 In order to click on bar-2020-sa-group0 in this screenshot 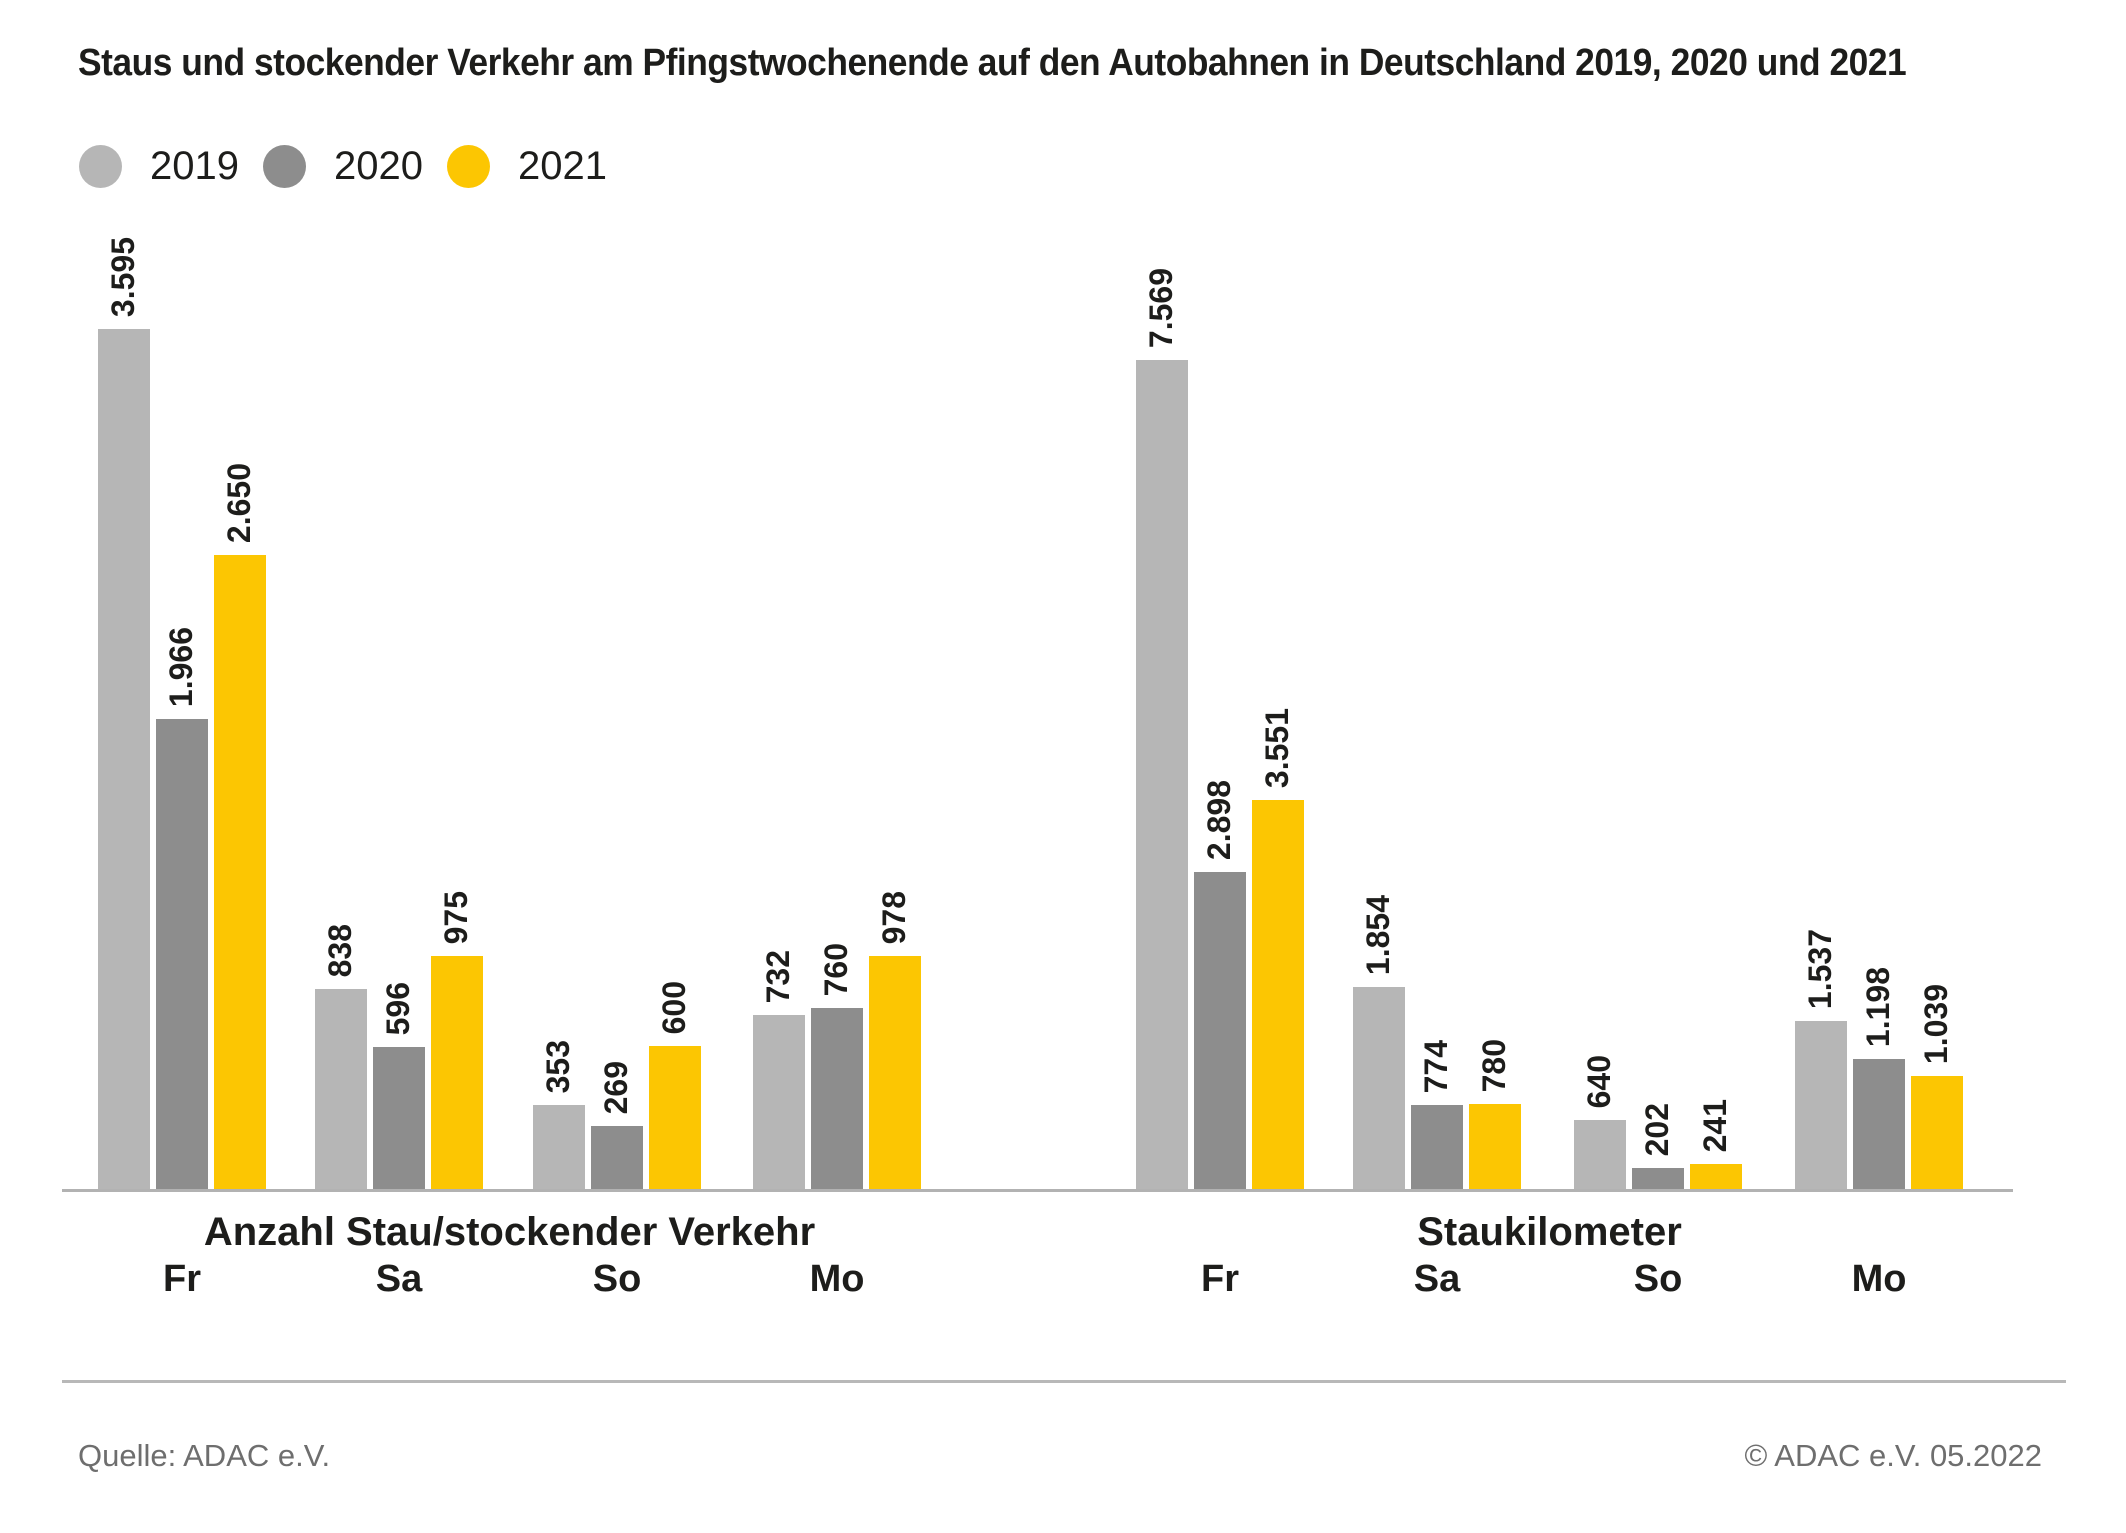, I will do `click(399, 1118)`.